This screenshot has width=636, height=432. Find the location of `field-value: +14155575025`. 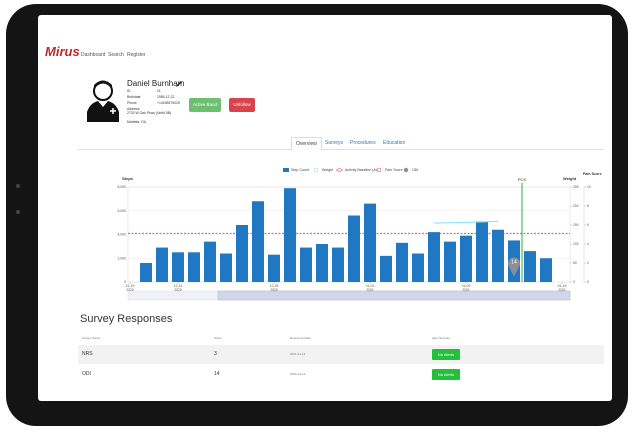

field-value: +14155575025 is located at coordinates (168, 103).